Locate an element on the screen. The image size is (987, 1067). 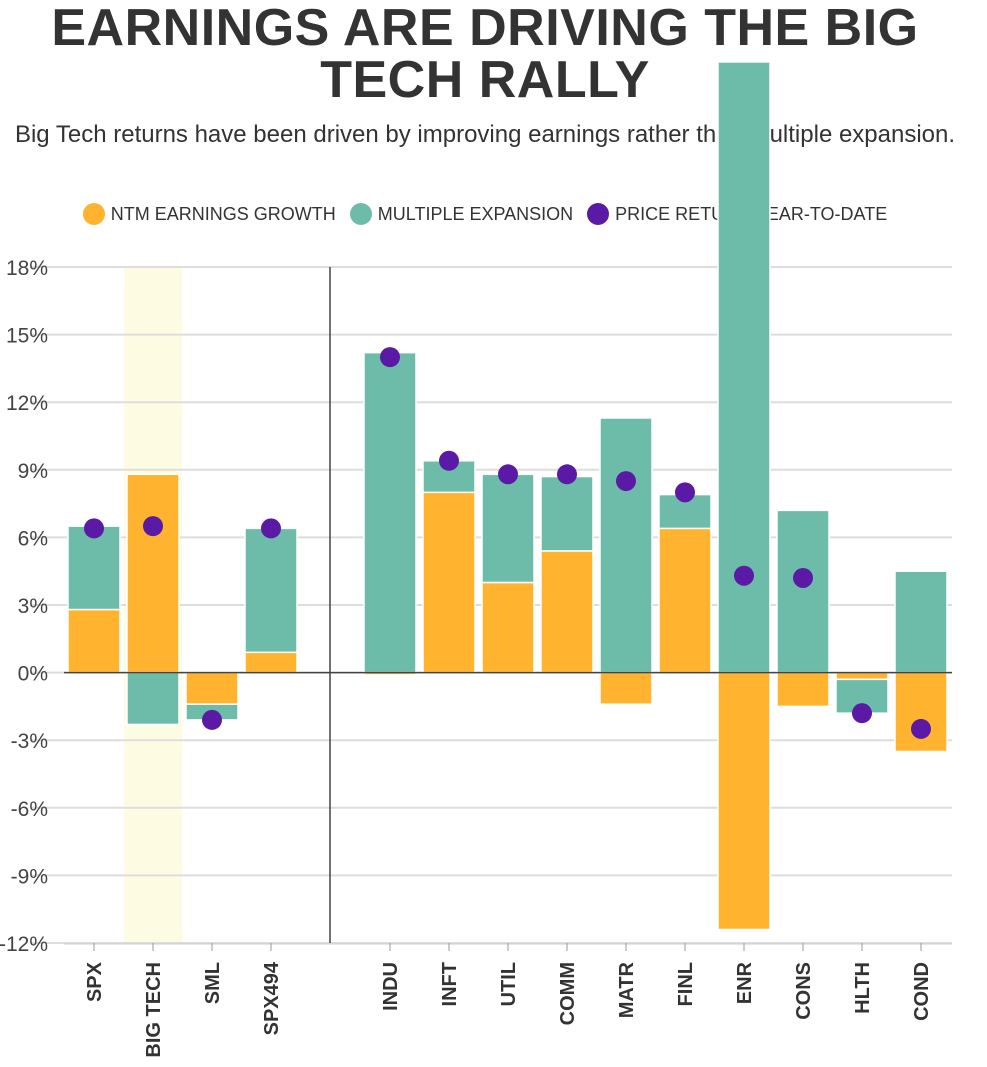
x-tick-label: HLTH is located at coordinates (863, 988).